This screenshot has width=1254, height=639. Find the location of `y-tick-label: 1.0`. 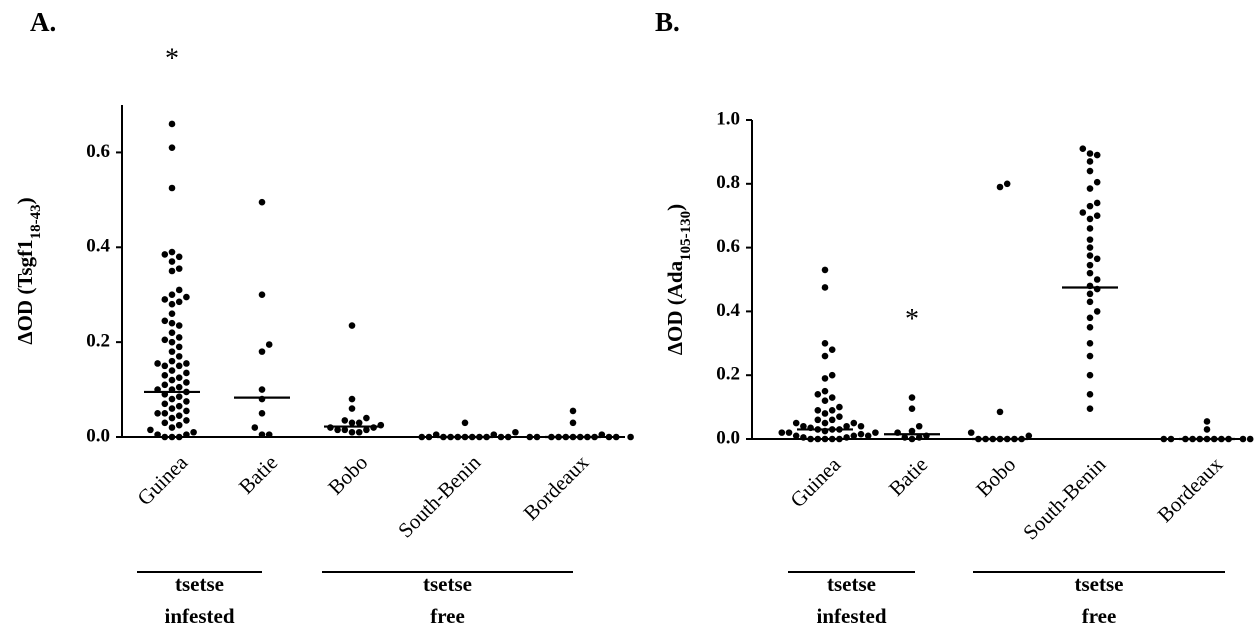

y-tick-label: 1.0 is located at coordinates (728, 118).